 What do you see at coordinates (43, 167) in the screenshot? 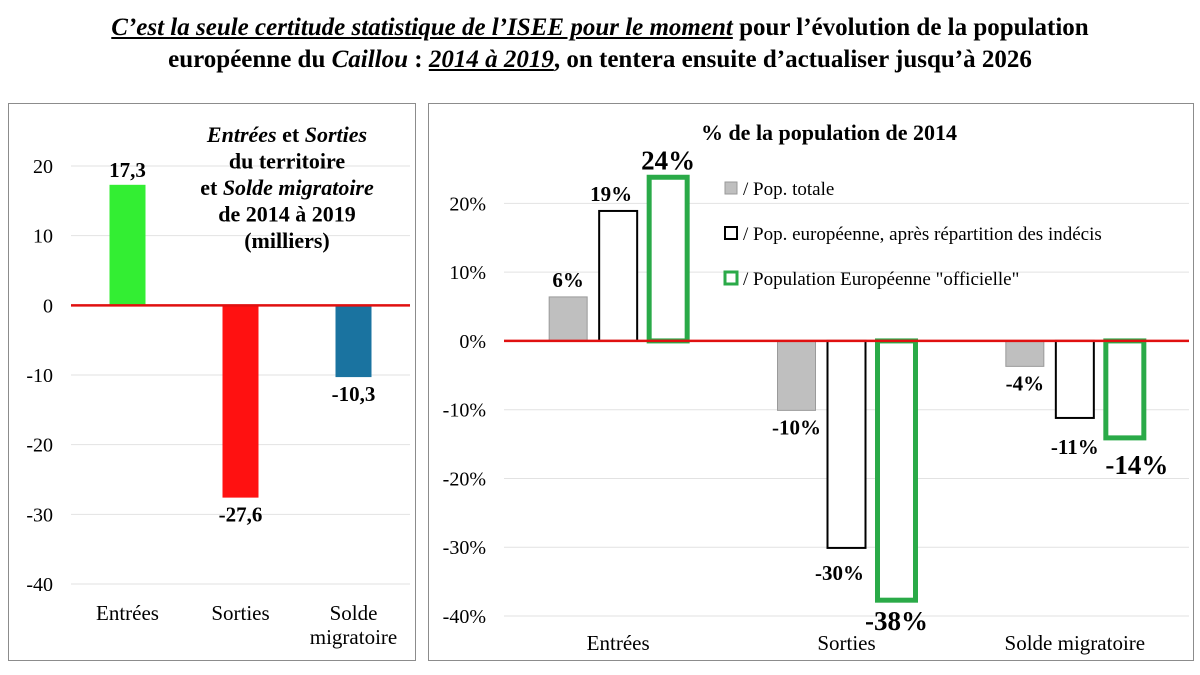
I see `y-tick-label: 20` at bounding box center [43, 167].